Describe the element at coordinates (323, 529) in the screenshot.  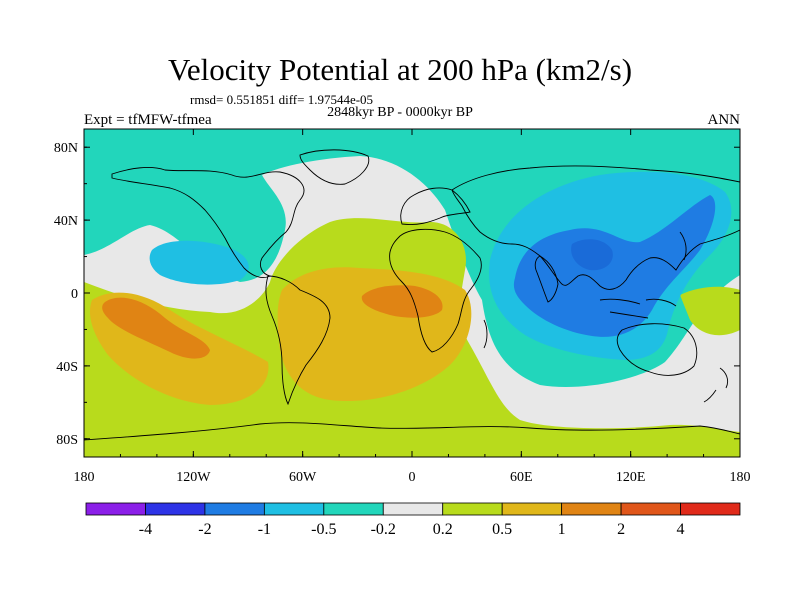
I see `colorbar-label: -0.5` at that location.